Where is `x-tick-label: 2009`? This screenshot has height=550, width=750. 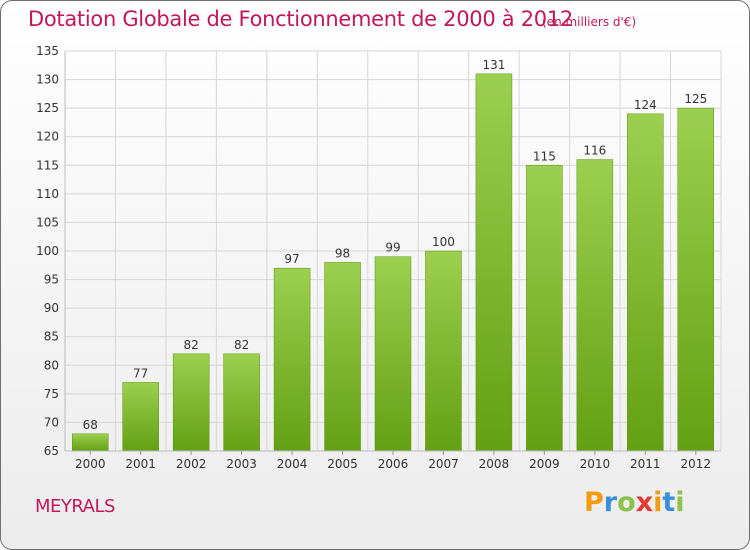 x-tick-label: 2009 is located at coordinates (544, 464).